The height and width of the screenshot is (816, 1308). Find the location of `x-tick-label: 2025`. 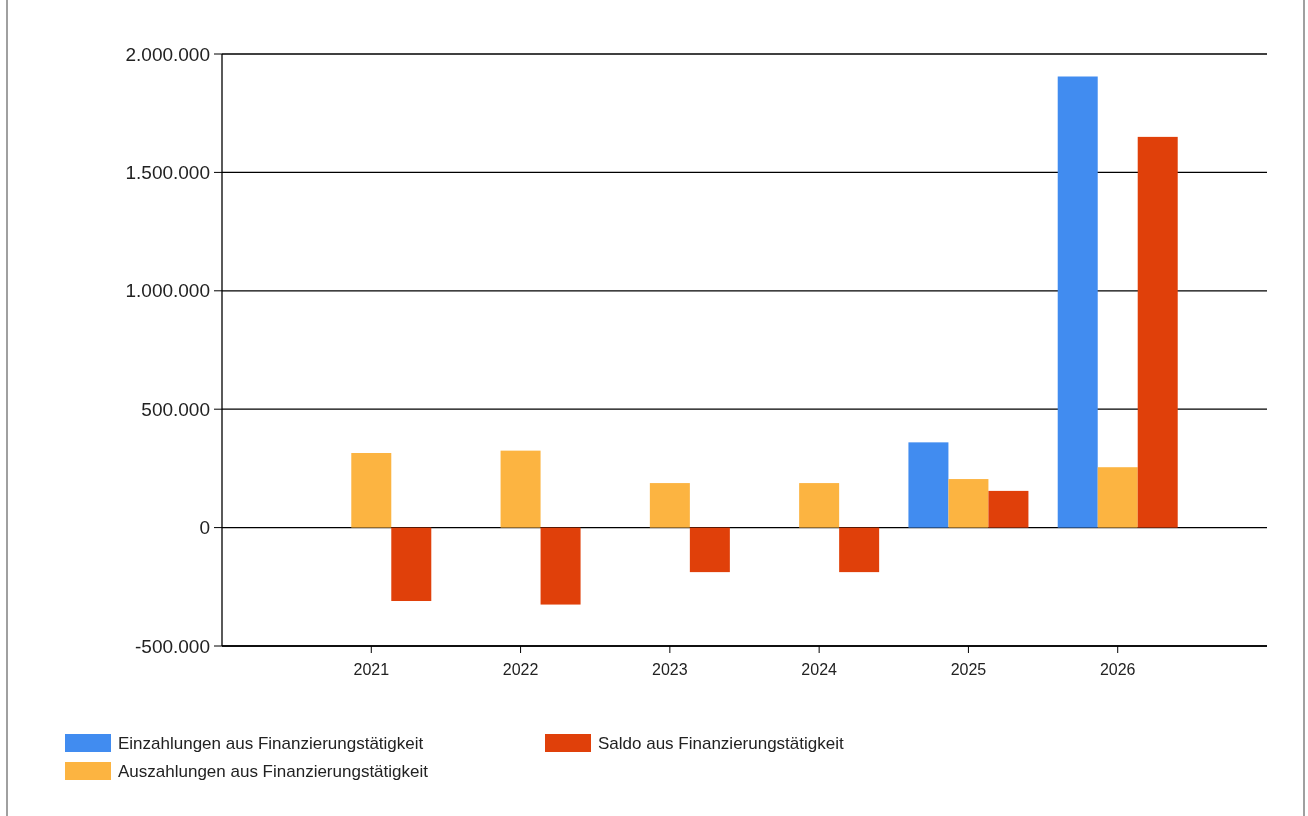

x-tick-label: 2025 is located at coordinates (968, 669).